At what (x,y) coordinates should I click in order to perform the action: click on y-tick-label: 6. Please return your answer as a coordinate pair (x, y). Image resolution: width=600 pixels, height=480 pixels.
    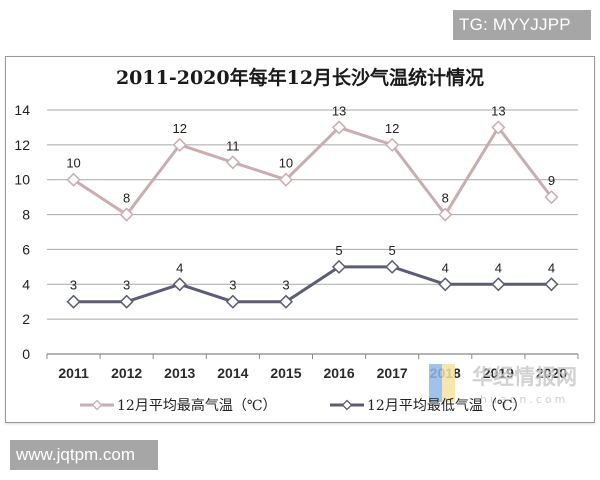
    Looking at the image, I should click on (26, 249).